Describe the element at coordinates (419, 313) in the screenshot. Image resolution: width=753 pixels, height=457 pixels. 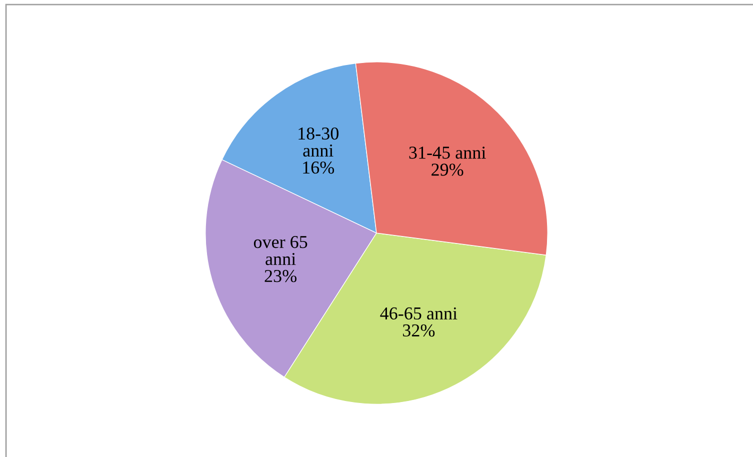
I see `slice-label: 46-65 anni` at that location.